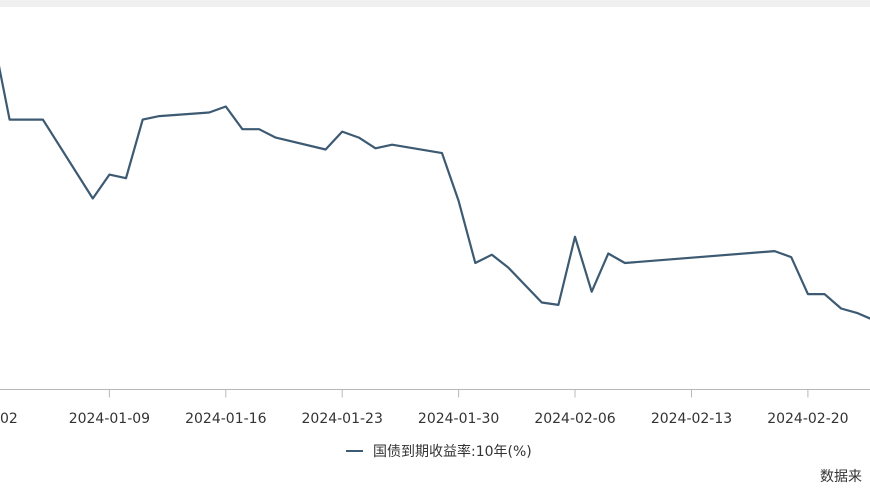 This screenshot has width=870, height=492. Describe the element at coordinates (458, 419) in the screenshot. I see `x-tick-label: 2024-01-30` at that location.